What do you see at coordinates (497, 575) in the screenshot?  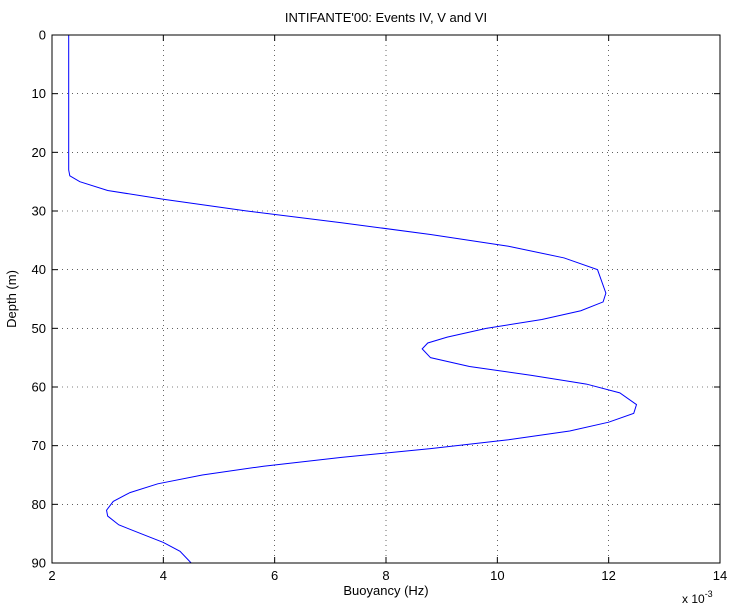 I see `x-tick-label: 10` at bounding box center [497, 575].